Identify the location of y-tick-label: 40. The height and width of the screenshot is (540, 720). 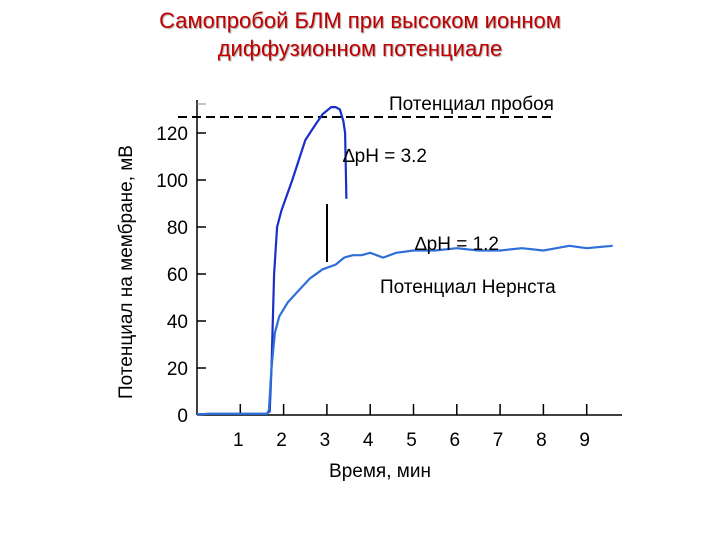
(177, 322).